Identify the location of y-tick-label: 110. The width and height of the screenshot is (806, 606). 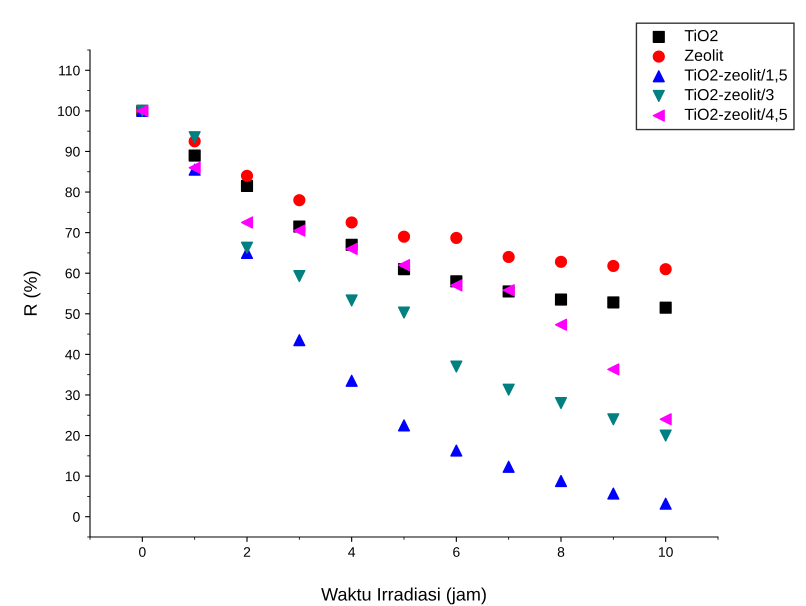
(69, 71).